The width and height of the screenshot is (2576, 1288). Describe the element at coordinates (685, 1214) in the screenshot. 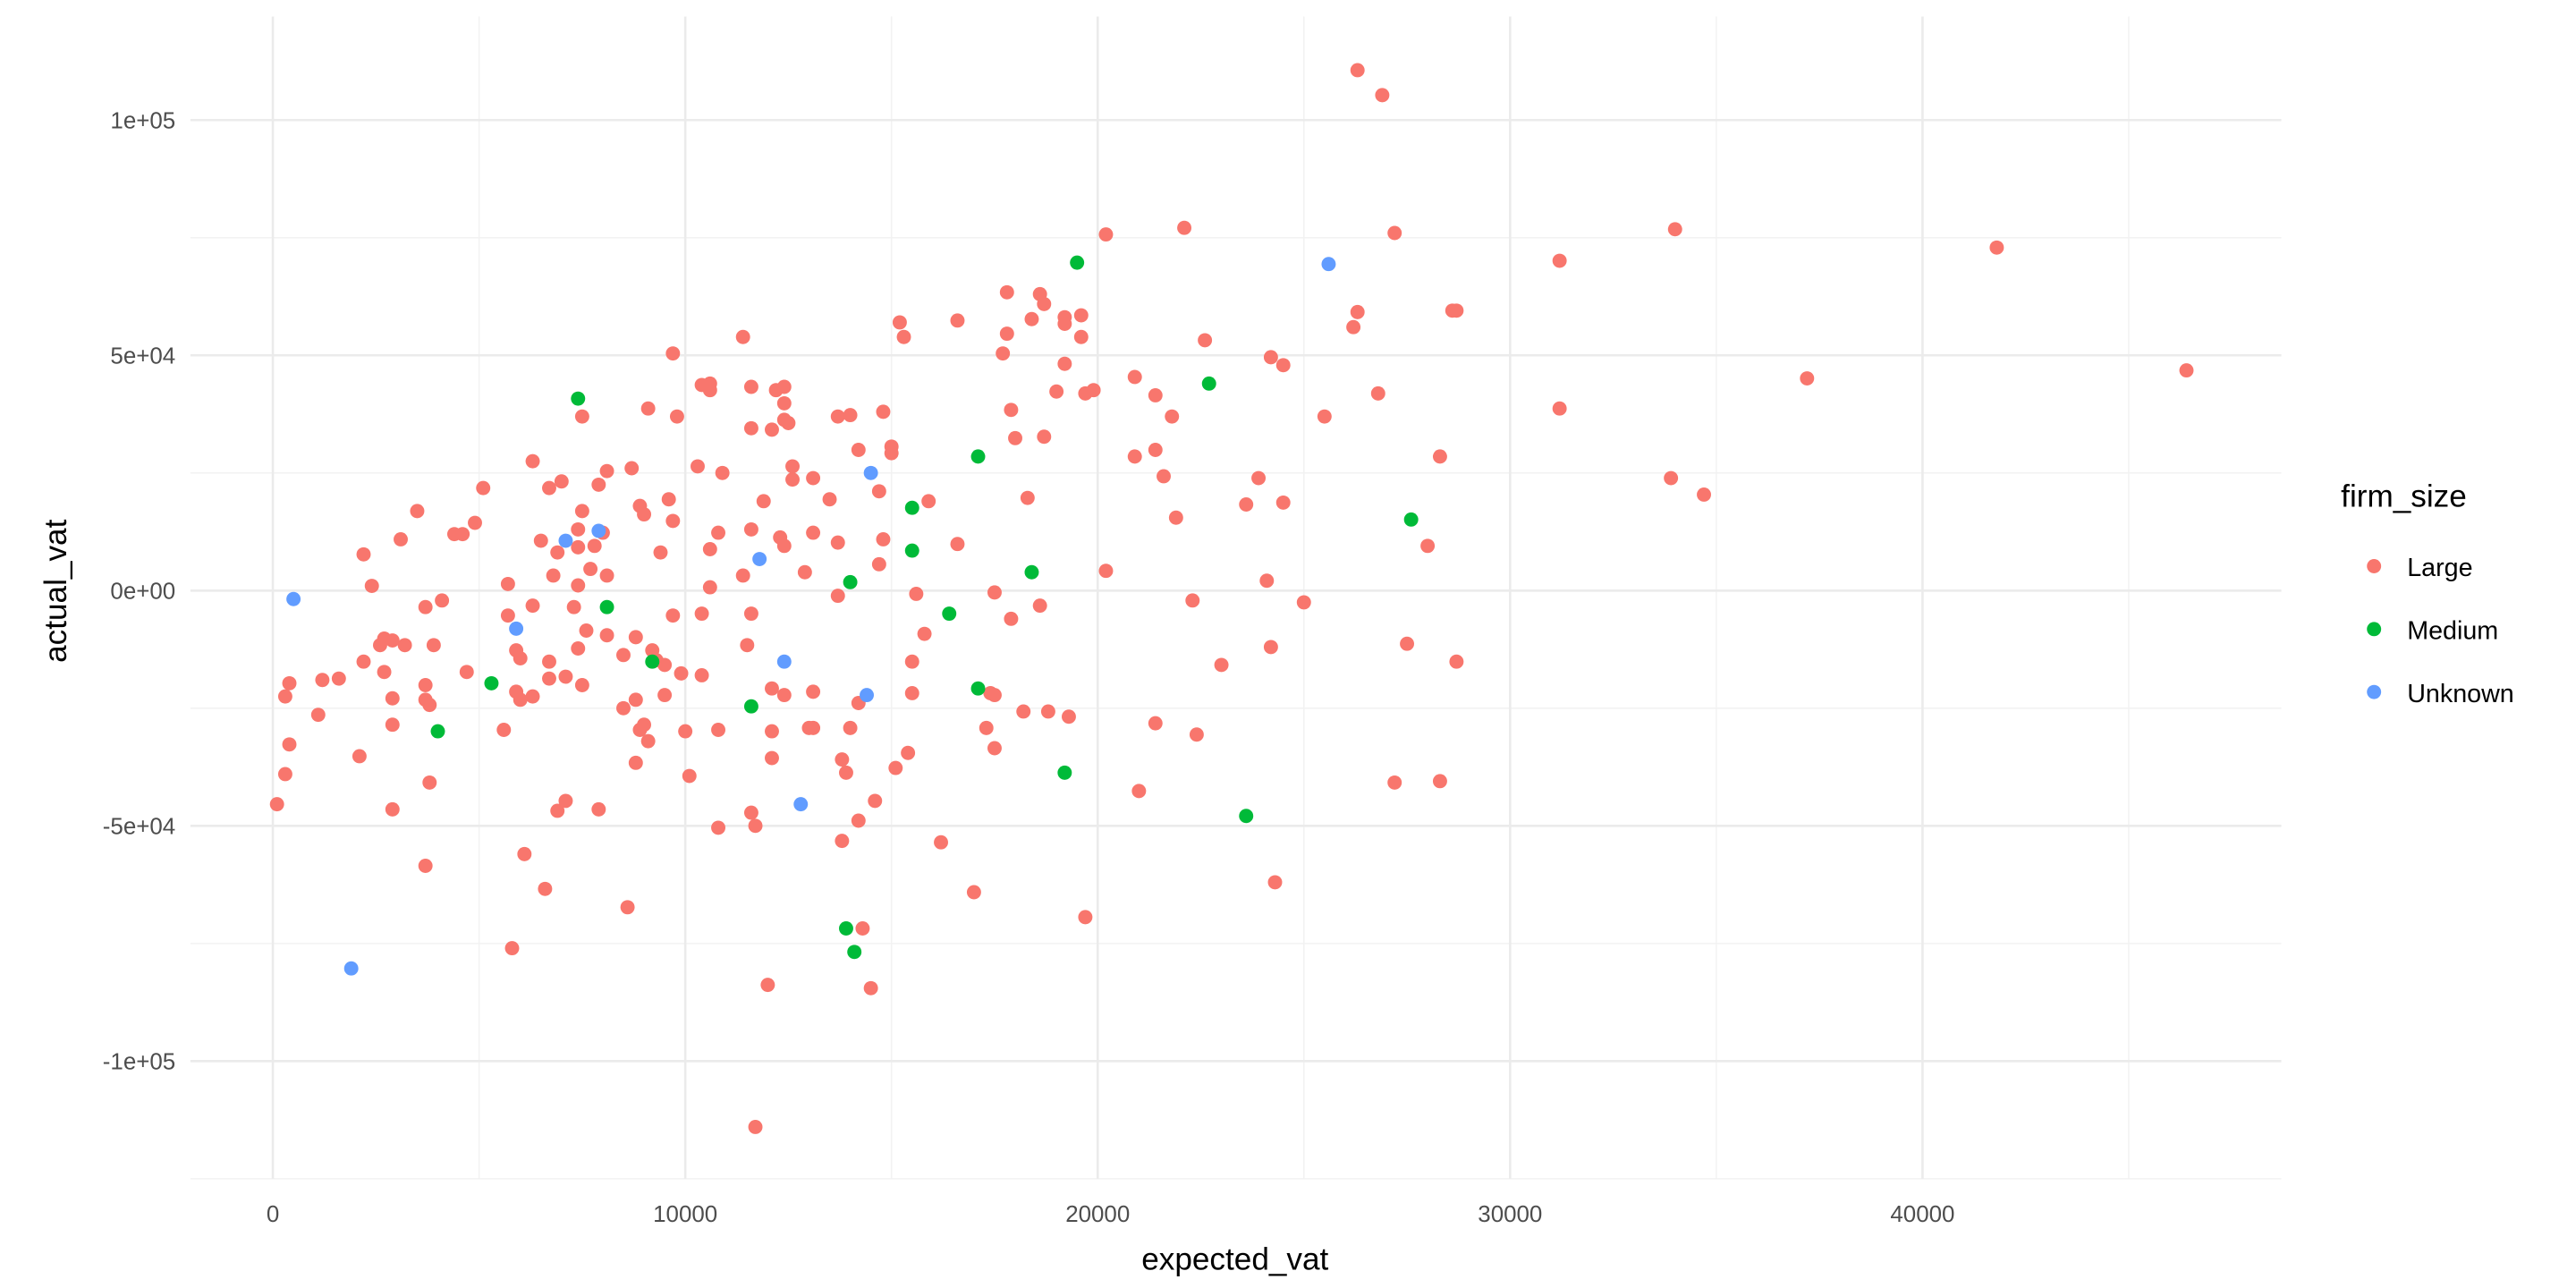

I see `x-tick-label: 10000` at that location.